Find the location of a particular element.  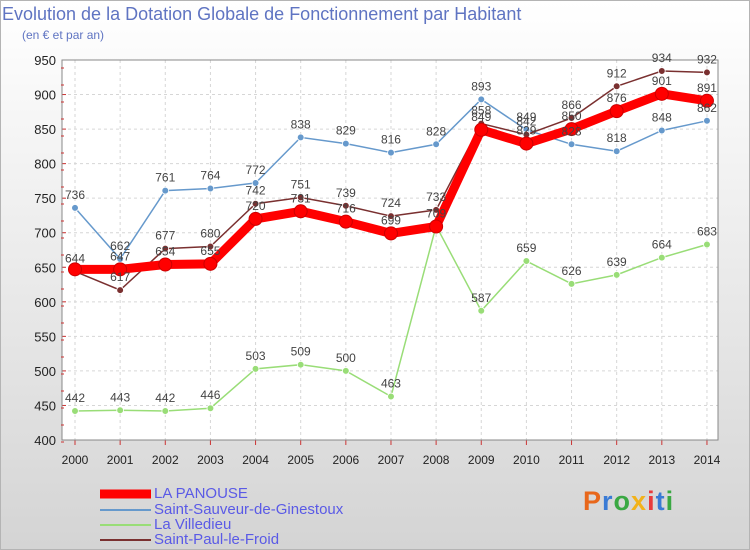

data-label-la-panouse: 654 is located at coordinates (165, 252).